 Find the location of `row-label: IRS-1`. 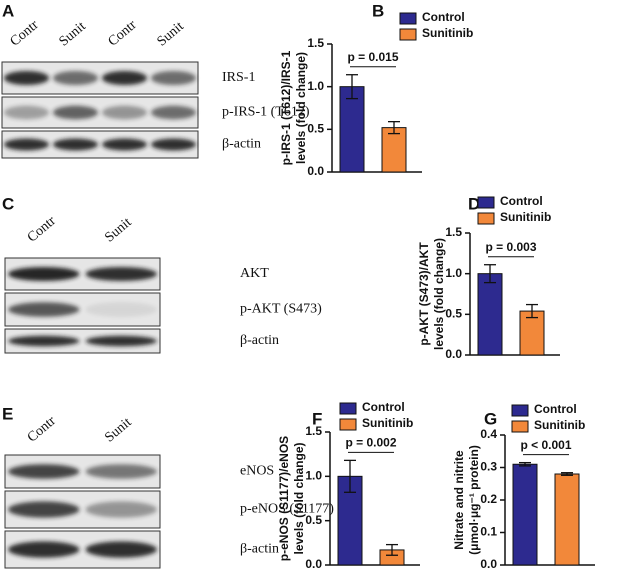

row-label: IRS-1 is located at coordinates (238, 77).